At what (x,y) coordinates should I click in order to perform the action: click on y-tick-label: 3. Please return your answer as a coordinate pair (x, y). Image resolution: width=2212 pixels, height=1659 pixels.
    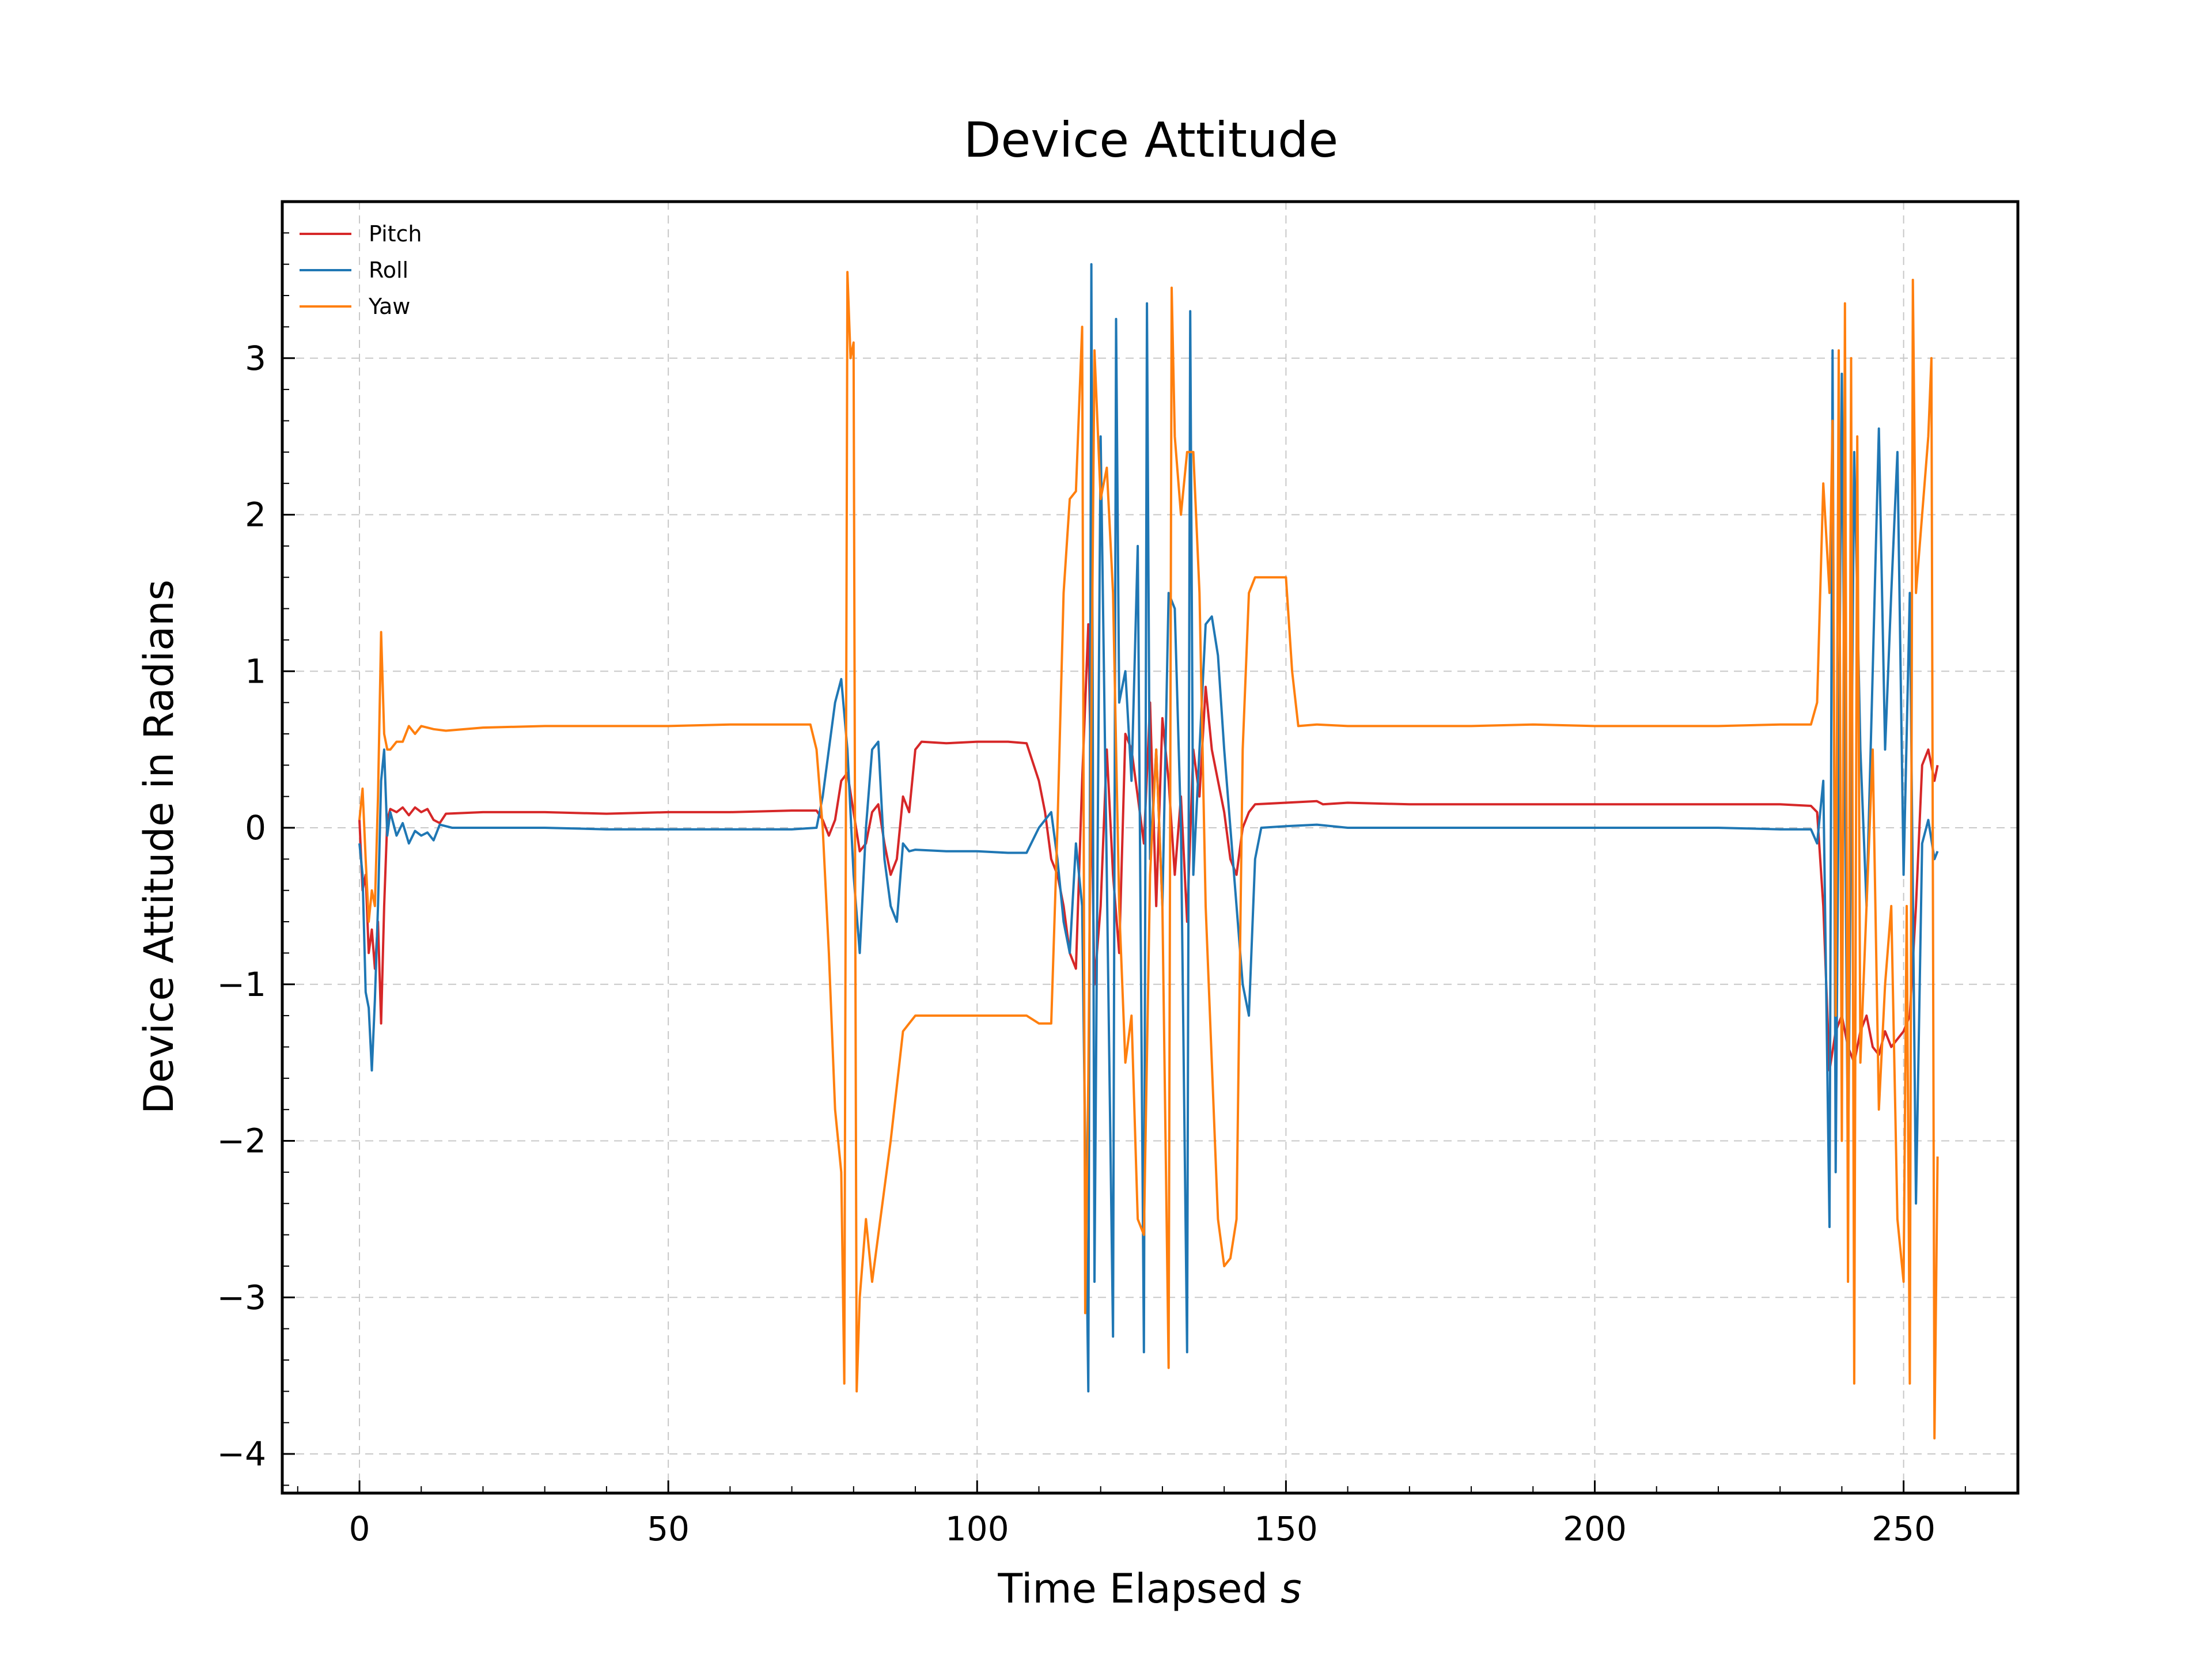
    Looking at the image, I should click on (255, 358).